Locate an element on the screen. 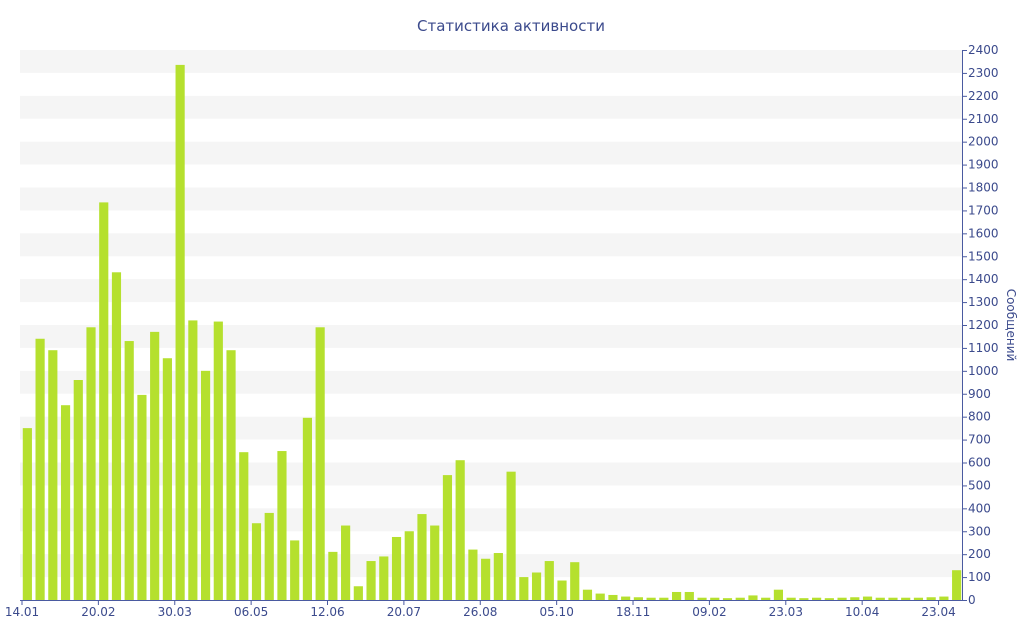 The width and height of the screenshot is (1024, 640). x-tick-label: 18.11 is located at coordinates (633, 612).